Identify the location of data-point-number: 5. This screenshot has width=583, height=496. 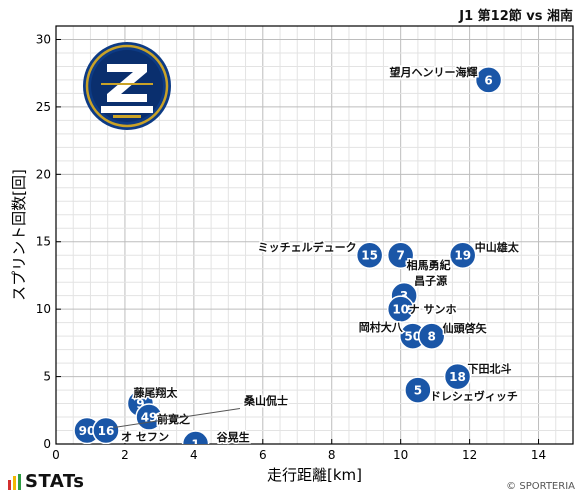
(418, 391).